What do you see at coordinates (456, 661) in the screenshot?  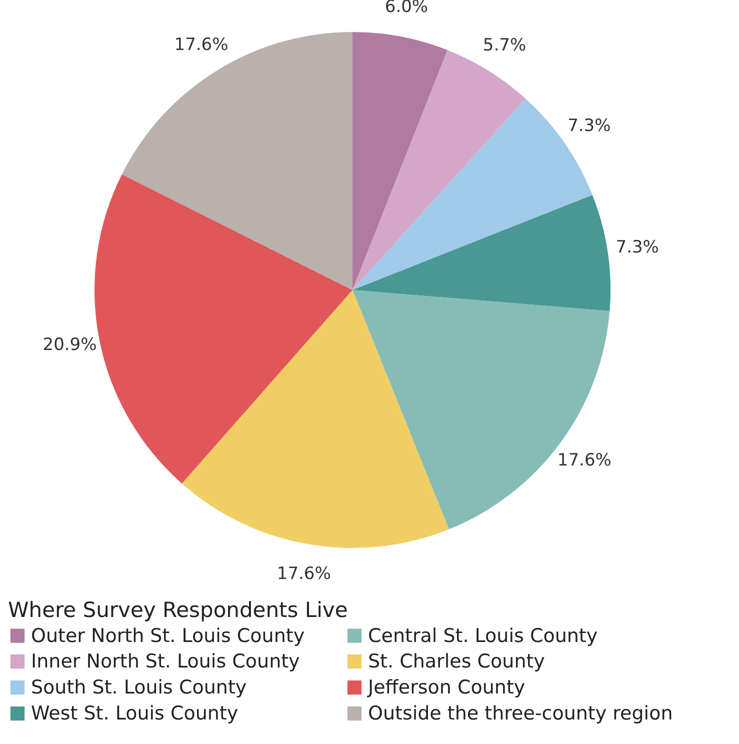 I see `legend-label: St. Charles County` at bounding box center [456, 661].